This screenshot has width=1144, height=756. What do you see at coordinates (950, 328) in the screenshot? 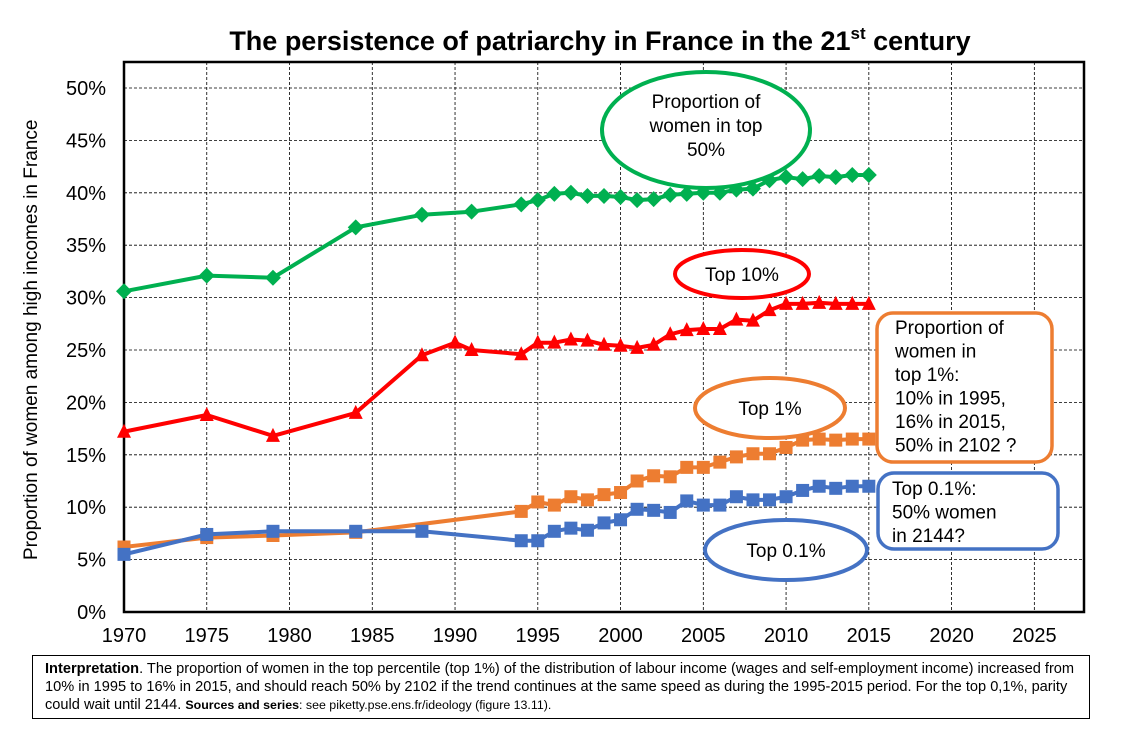
I see `annotation-text: Proportion of` at bounding box center [950, 328].